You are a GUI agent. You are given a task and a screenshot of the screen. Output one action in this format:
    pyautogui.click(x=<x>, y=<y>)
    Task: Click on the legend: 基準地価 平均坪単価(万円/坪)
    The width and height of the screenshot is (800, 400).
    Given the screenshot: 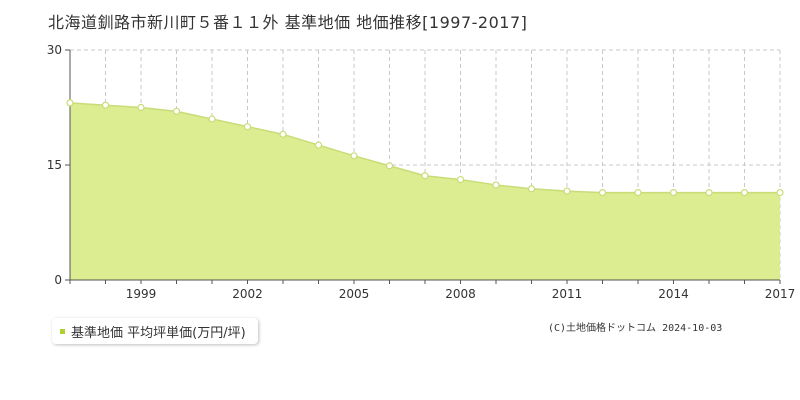 What is the action you would take?
    pyautogui.click(x=155, y=331)
    